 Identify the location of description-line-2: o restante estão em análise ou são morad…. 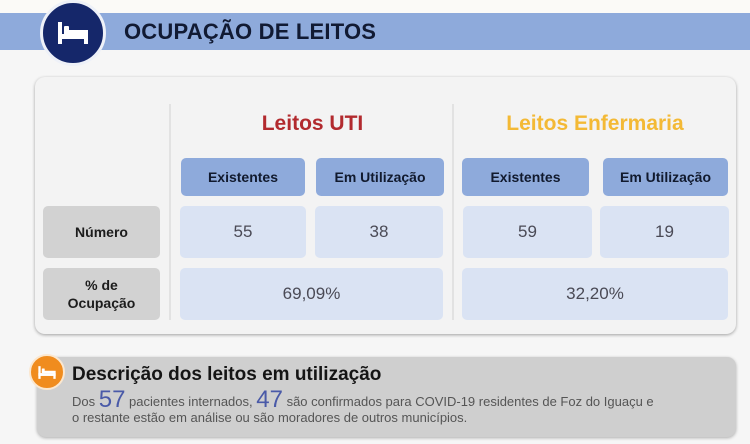
(270, 417).